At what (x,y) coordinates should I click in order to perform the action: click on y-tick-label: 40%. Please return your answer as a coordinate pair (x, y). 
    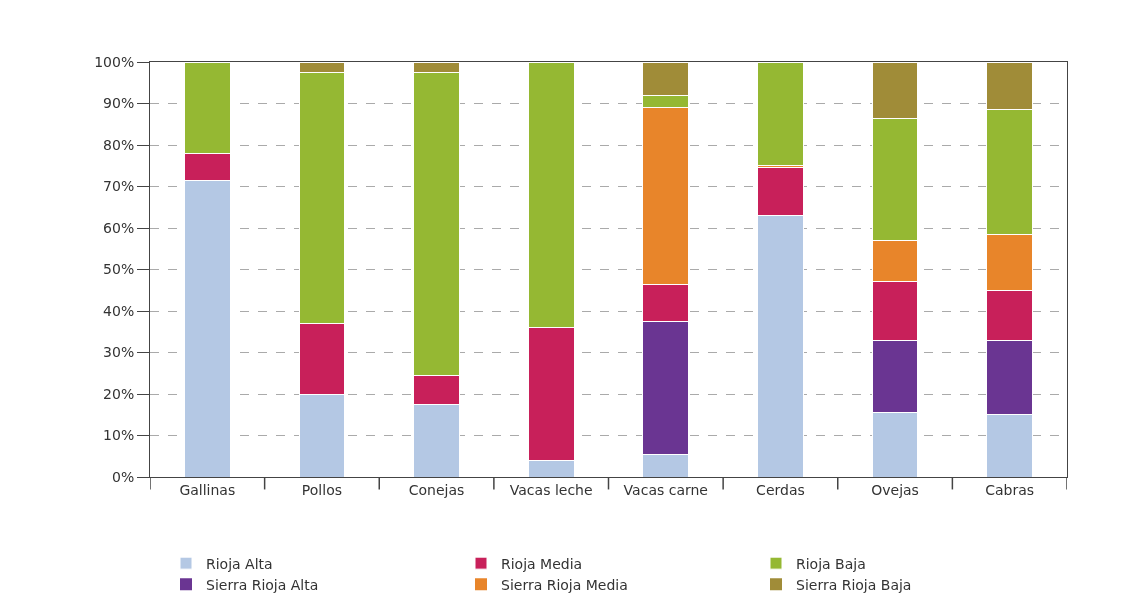
    Looking at the image, I should click on (119, 310).